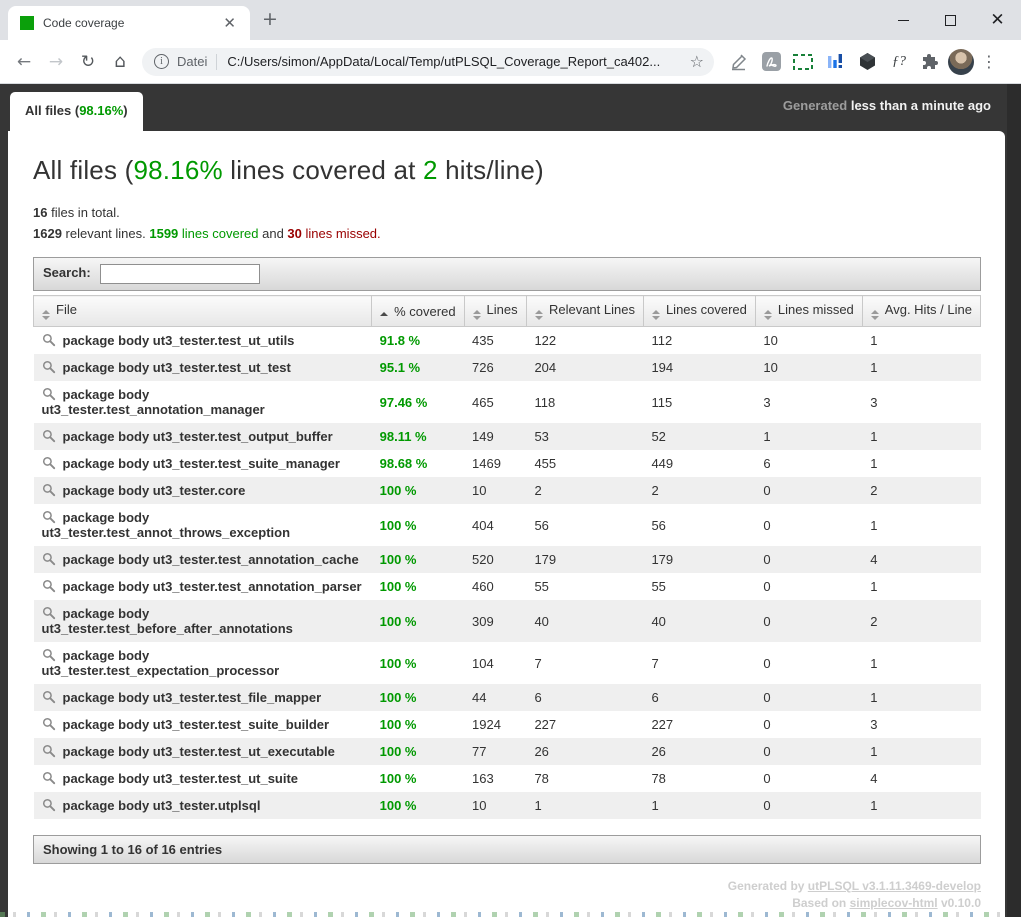  What do you see at coordinates (154, 490) in the screenshot?
I see `file-name: package body ut3_tester.core` at bounding box center [154, 490].